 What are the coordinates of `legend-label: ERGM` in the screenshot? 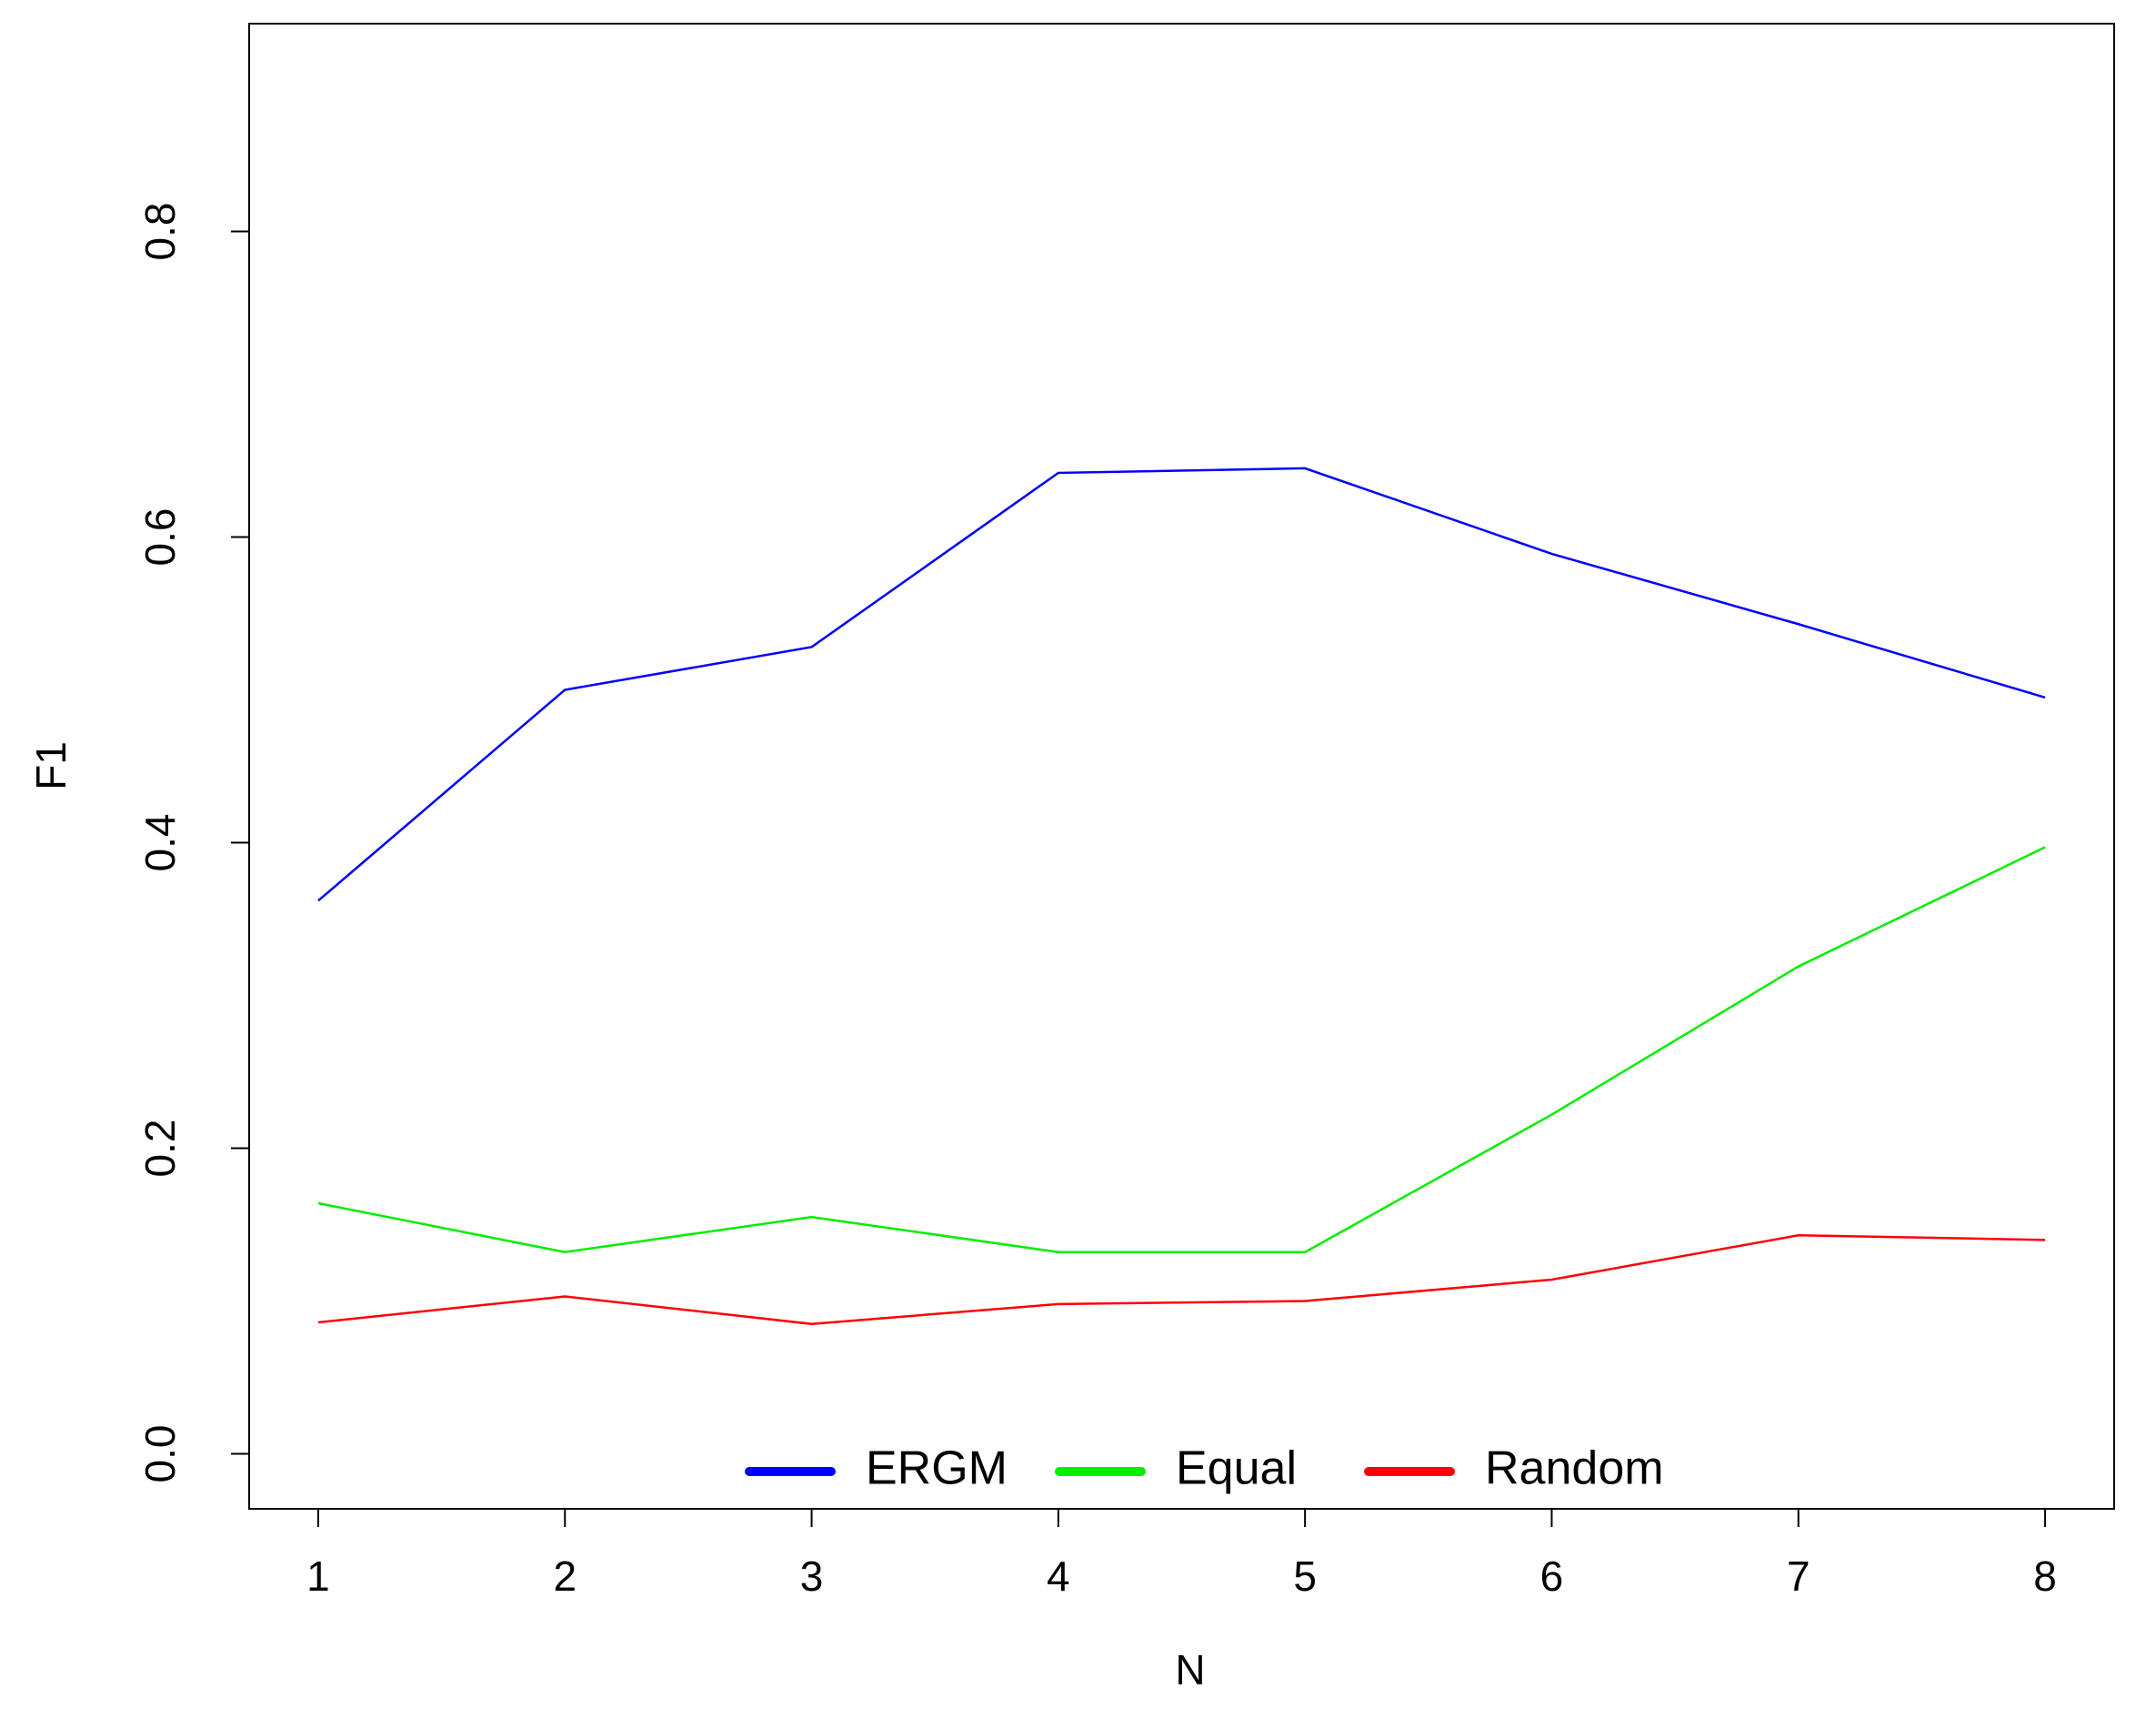 It's located at (937, 1468).